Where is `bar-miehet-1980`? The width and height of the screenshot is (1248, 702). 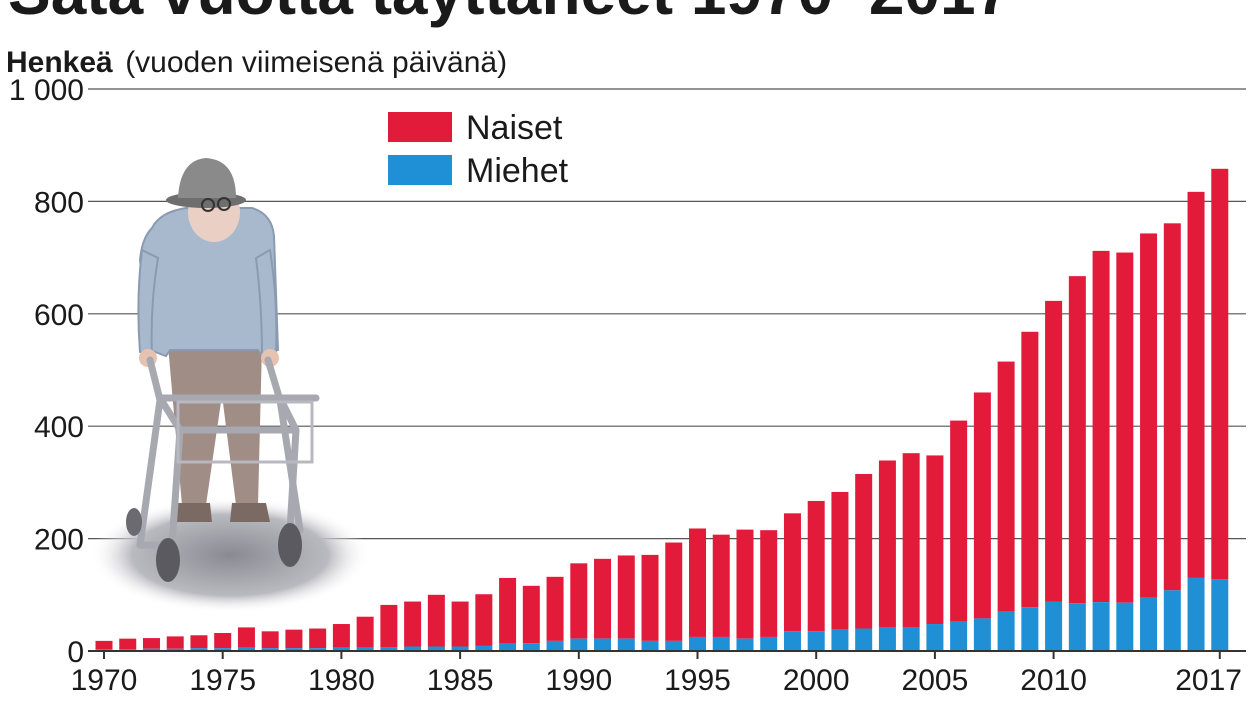 bar-miehet-1980 is located at coordinates (341, 649).